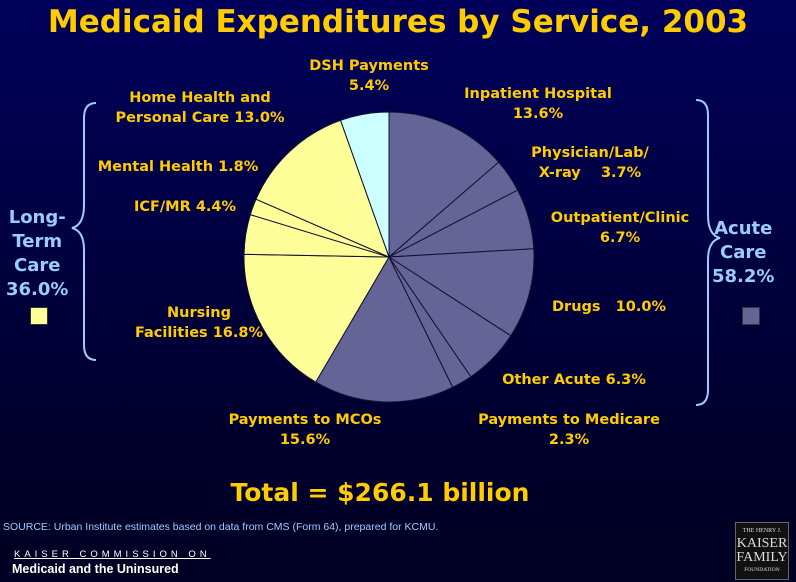 The height and width of the screenshot is (582, 796). Describe the element at coordinates (185, 207) in the screenshot. I see `slice-label: ICF/MR 4.4%` at that location.